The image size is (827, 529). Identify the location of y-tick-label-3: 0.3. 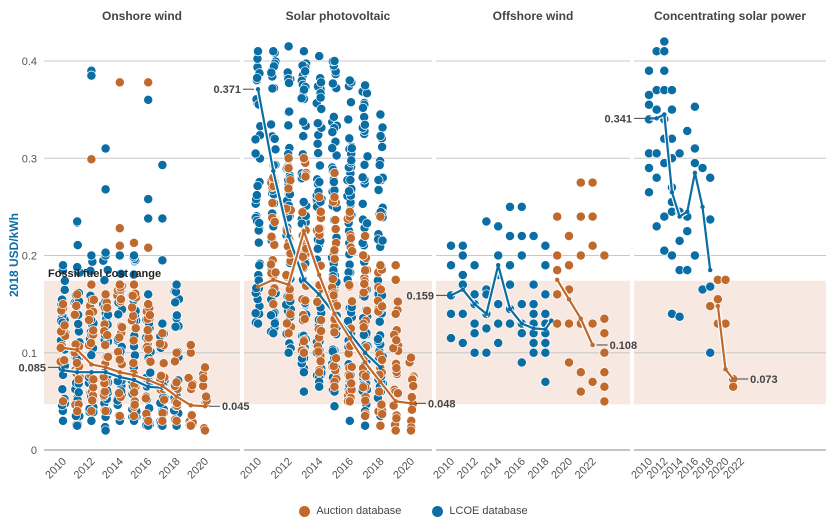
(29, 159).